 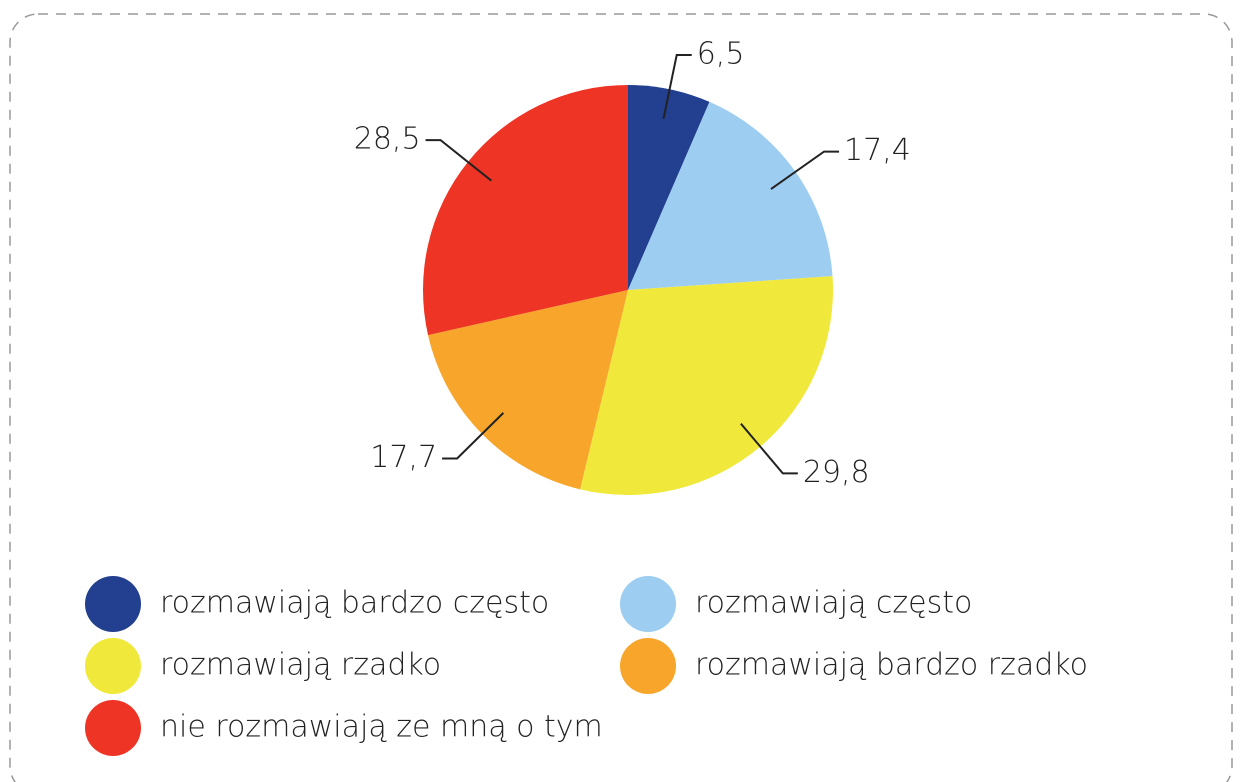 What do you see at coordinates (354, 603) in the screenshot?
I see `legend-label: rozmawiają bardzo często` at bounding box center [354, 603].